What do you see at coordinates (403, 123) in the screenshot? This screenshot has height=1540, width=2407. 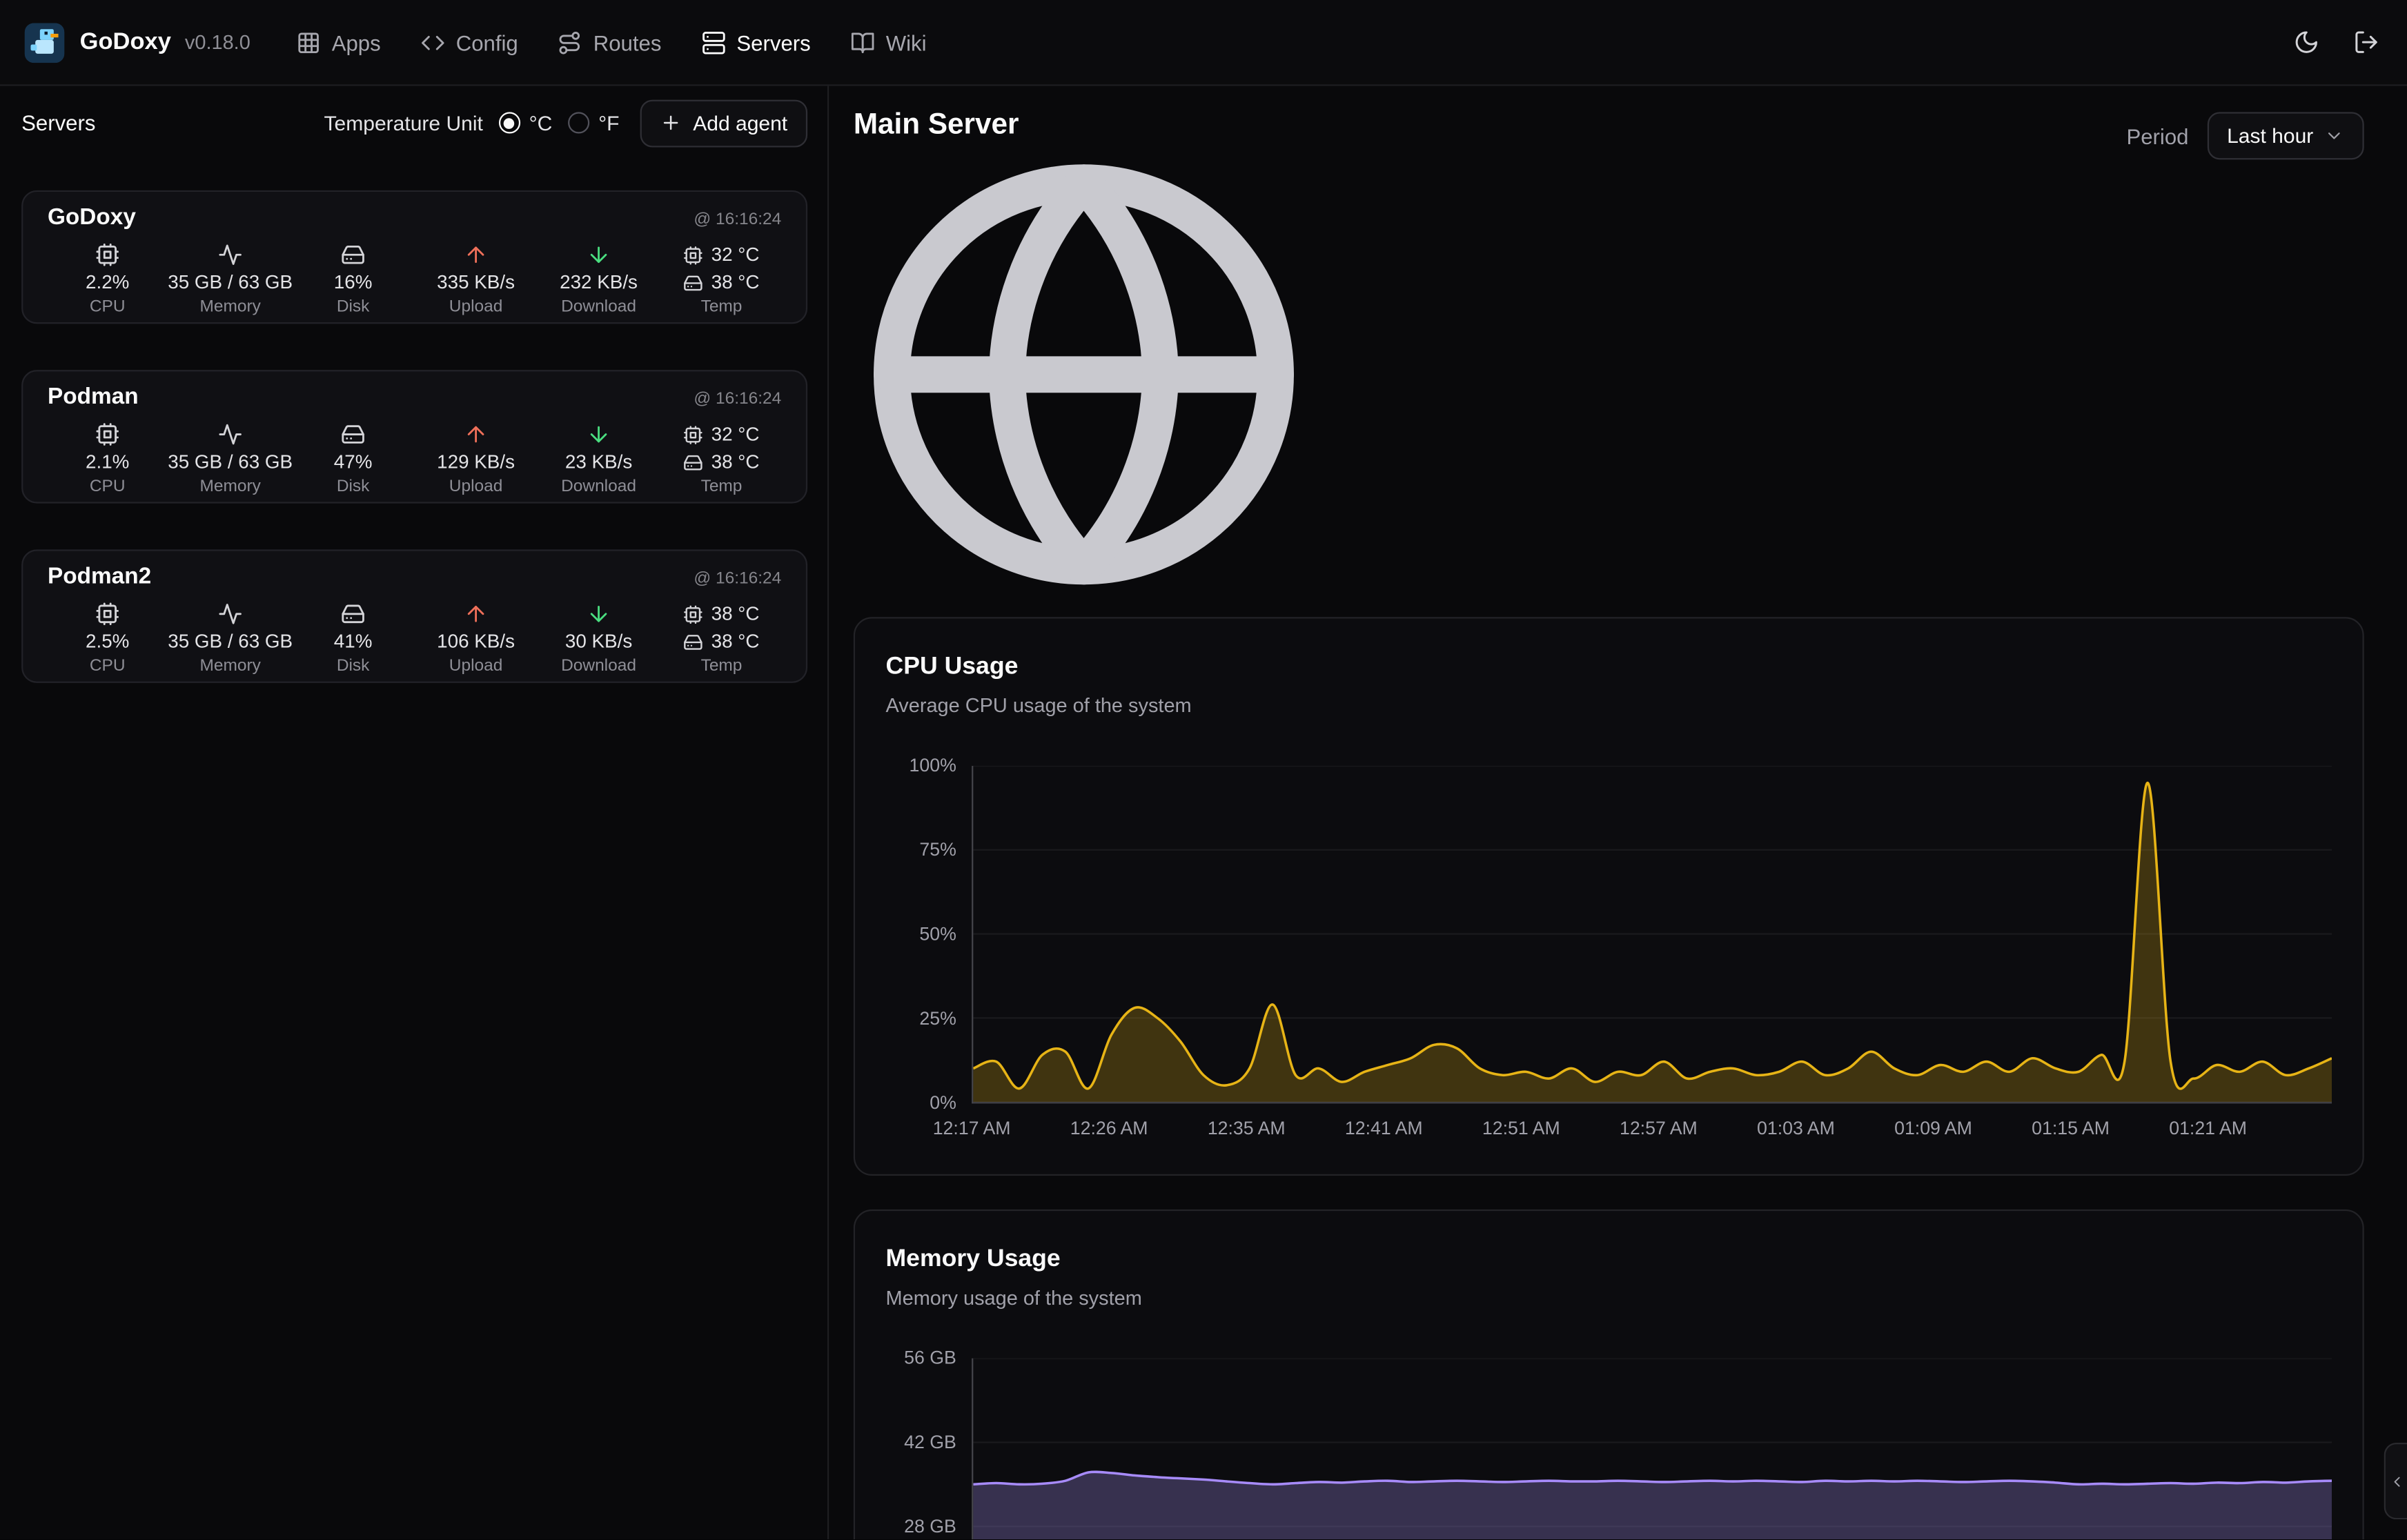 I see `temperature-unit-label: Temperature Unit` at bounding box center [403, 123].